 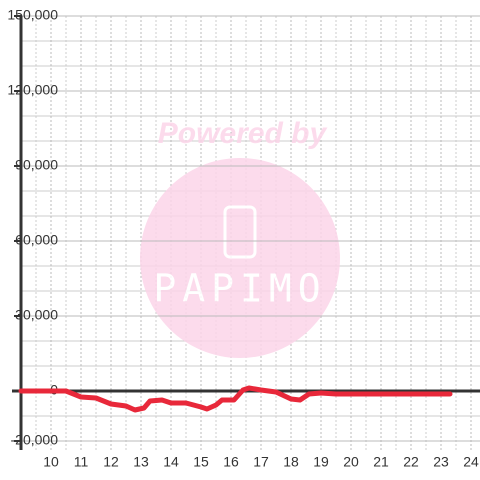 What do you see at coordinates (51, 462) in the screenshot?
I see `x-tick-label: 10` at bounding box center [51, 462].